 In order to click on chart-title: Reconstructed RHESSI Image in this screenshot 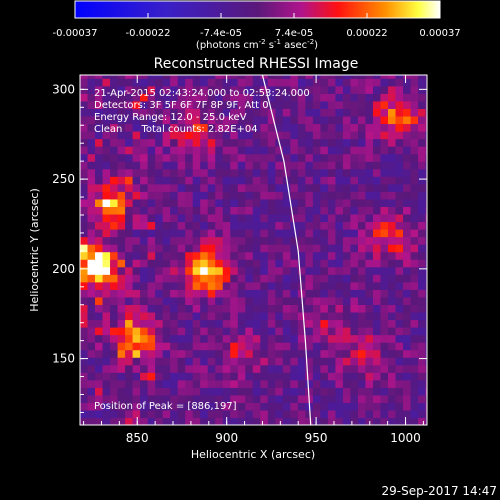, I will do `click(256, 64)`.